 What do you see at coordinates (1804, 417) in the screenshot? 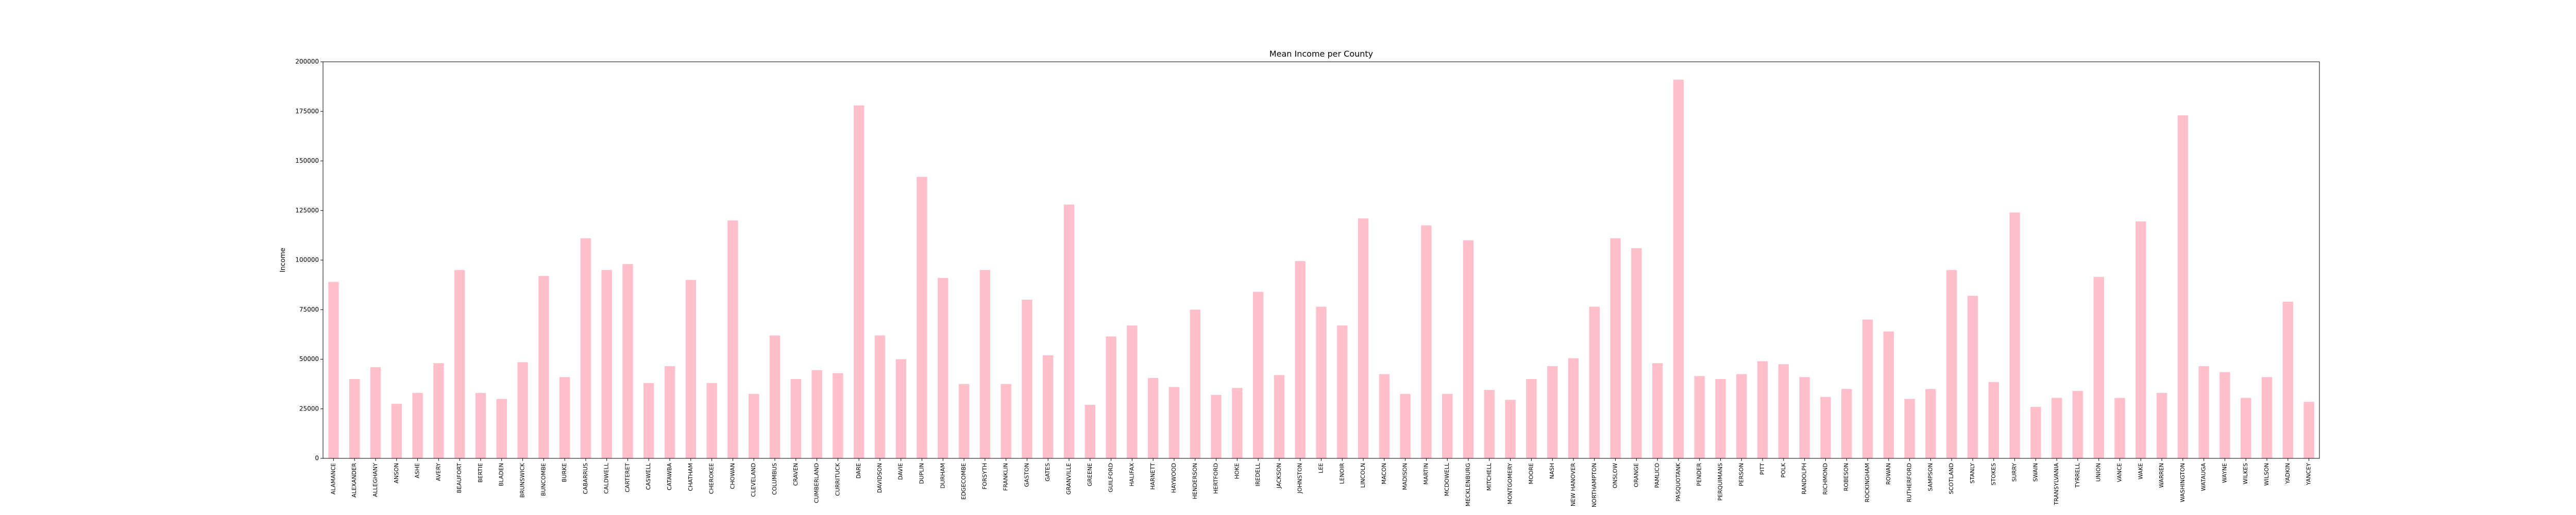
I see `bar-randolph` at bounding box center [1804, 417].